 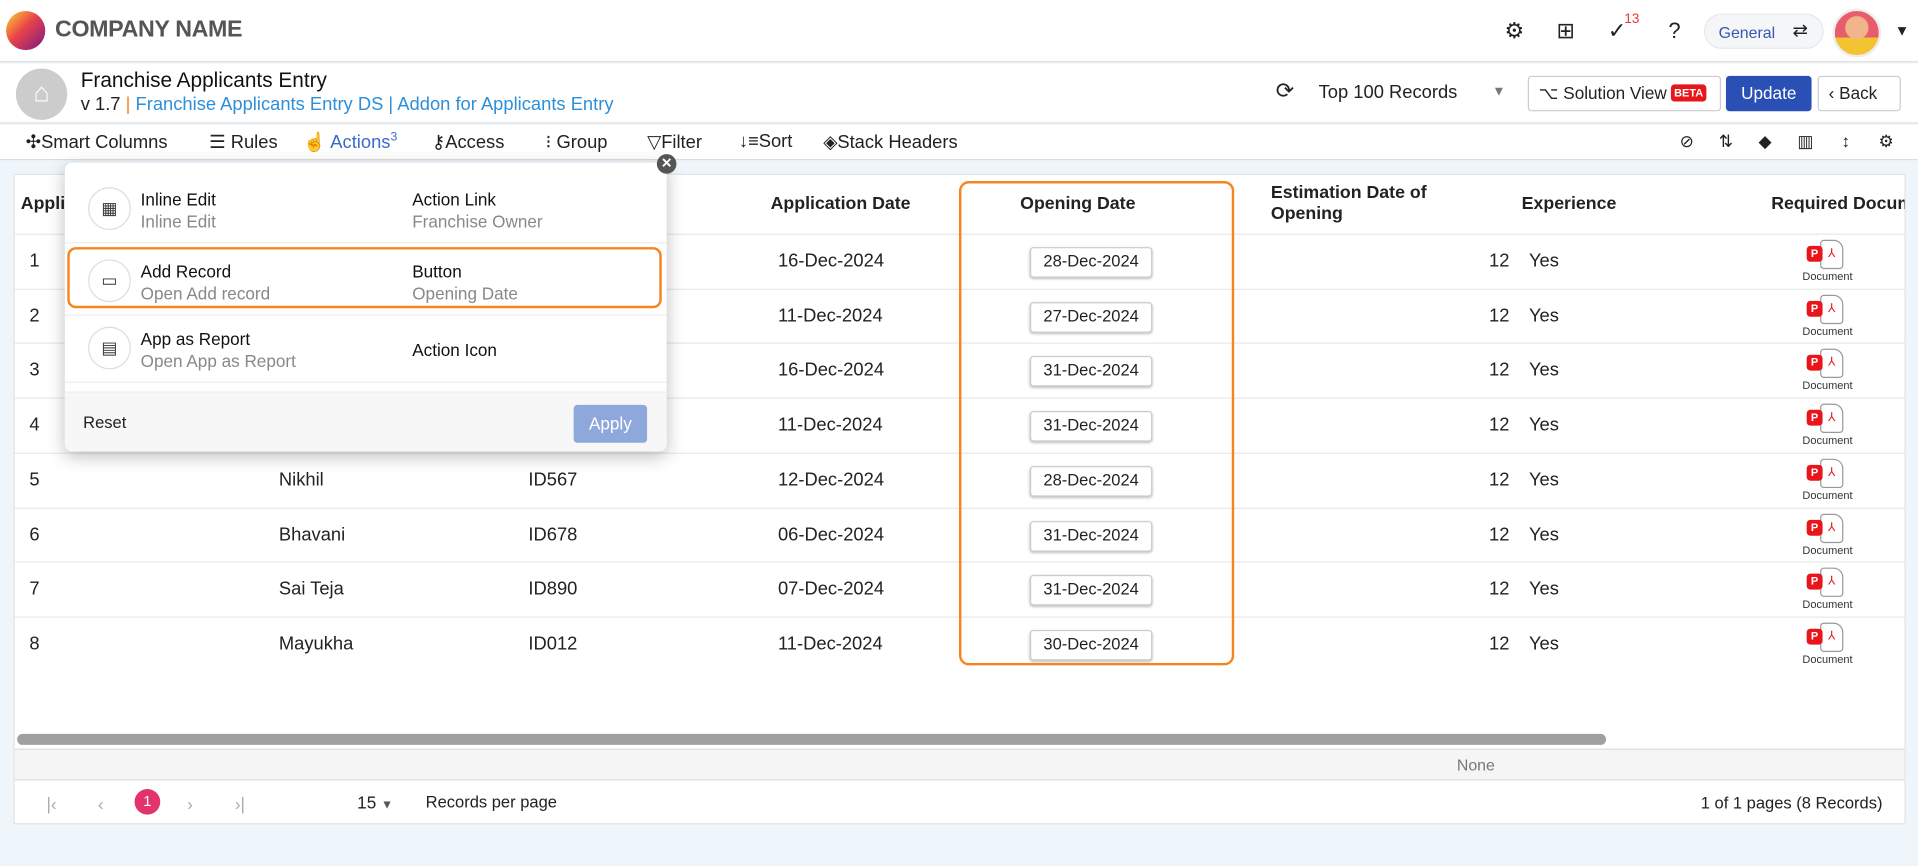 I want to click on solution-view-button: ⌥ Solution View BETA, so click(x=1624, y=93).